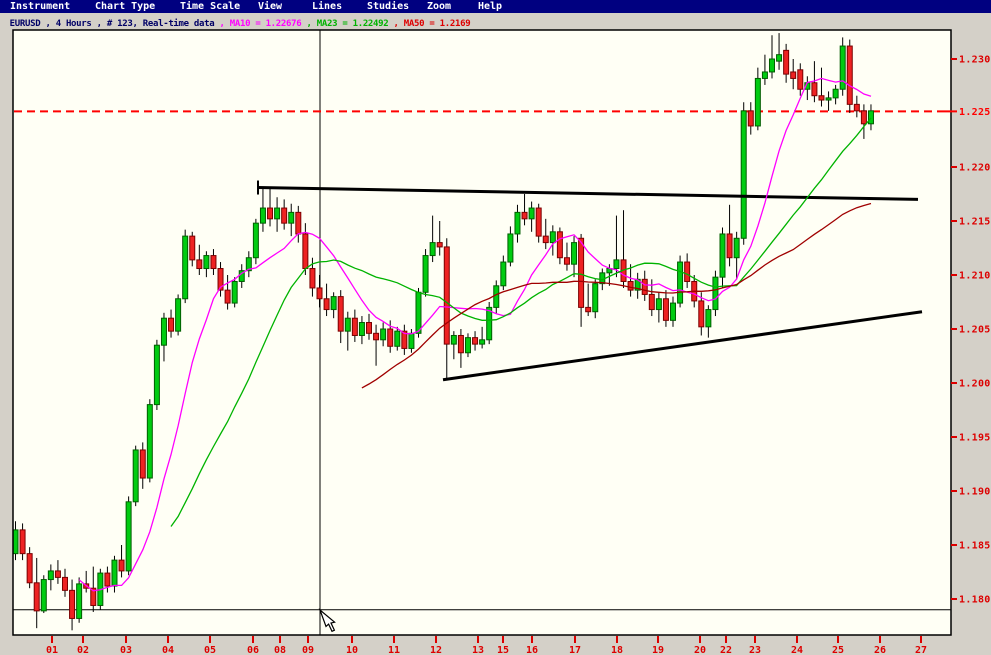 The height and width of the screenshot is (655, 991). I want to click on y-axis-label: 1.2100, so click(975, 276).